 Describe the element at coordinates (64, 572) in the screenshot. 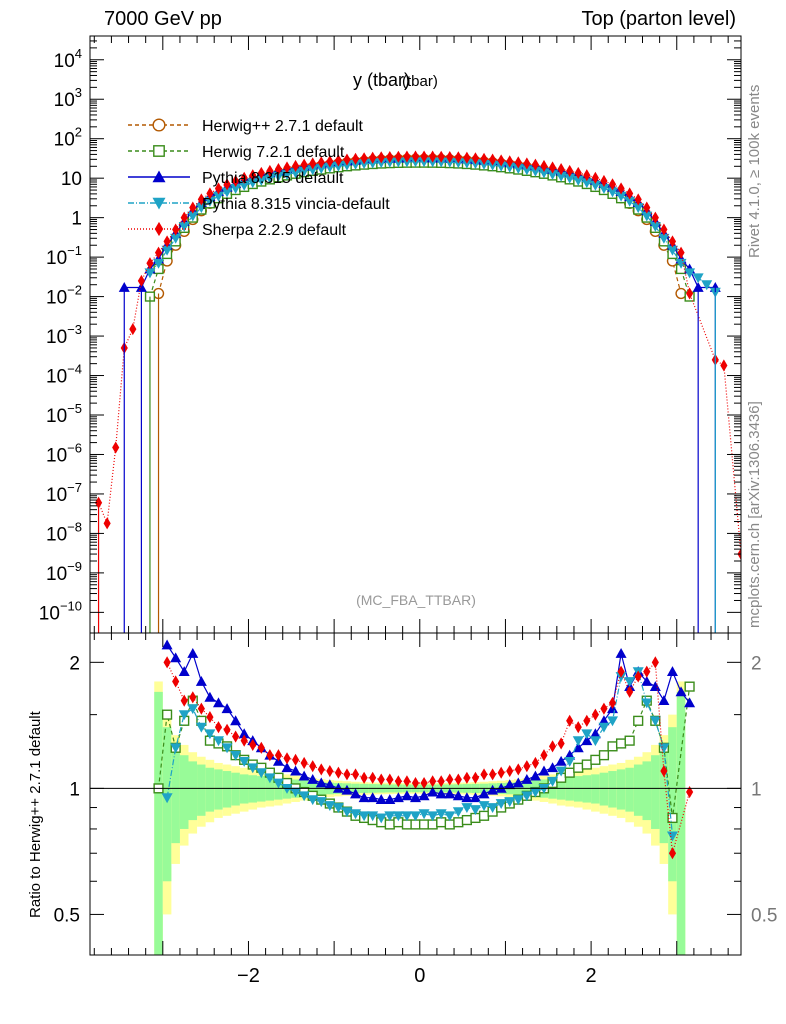

I see `main-ytick-label: 10⁻⁹` at that location.